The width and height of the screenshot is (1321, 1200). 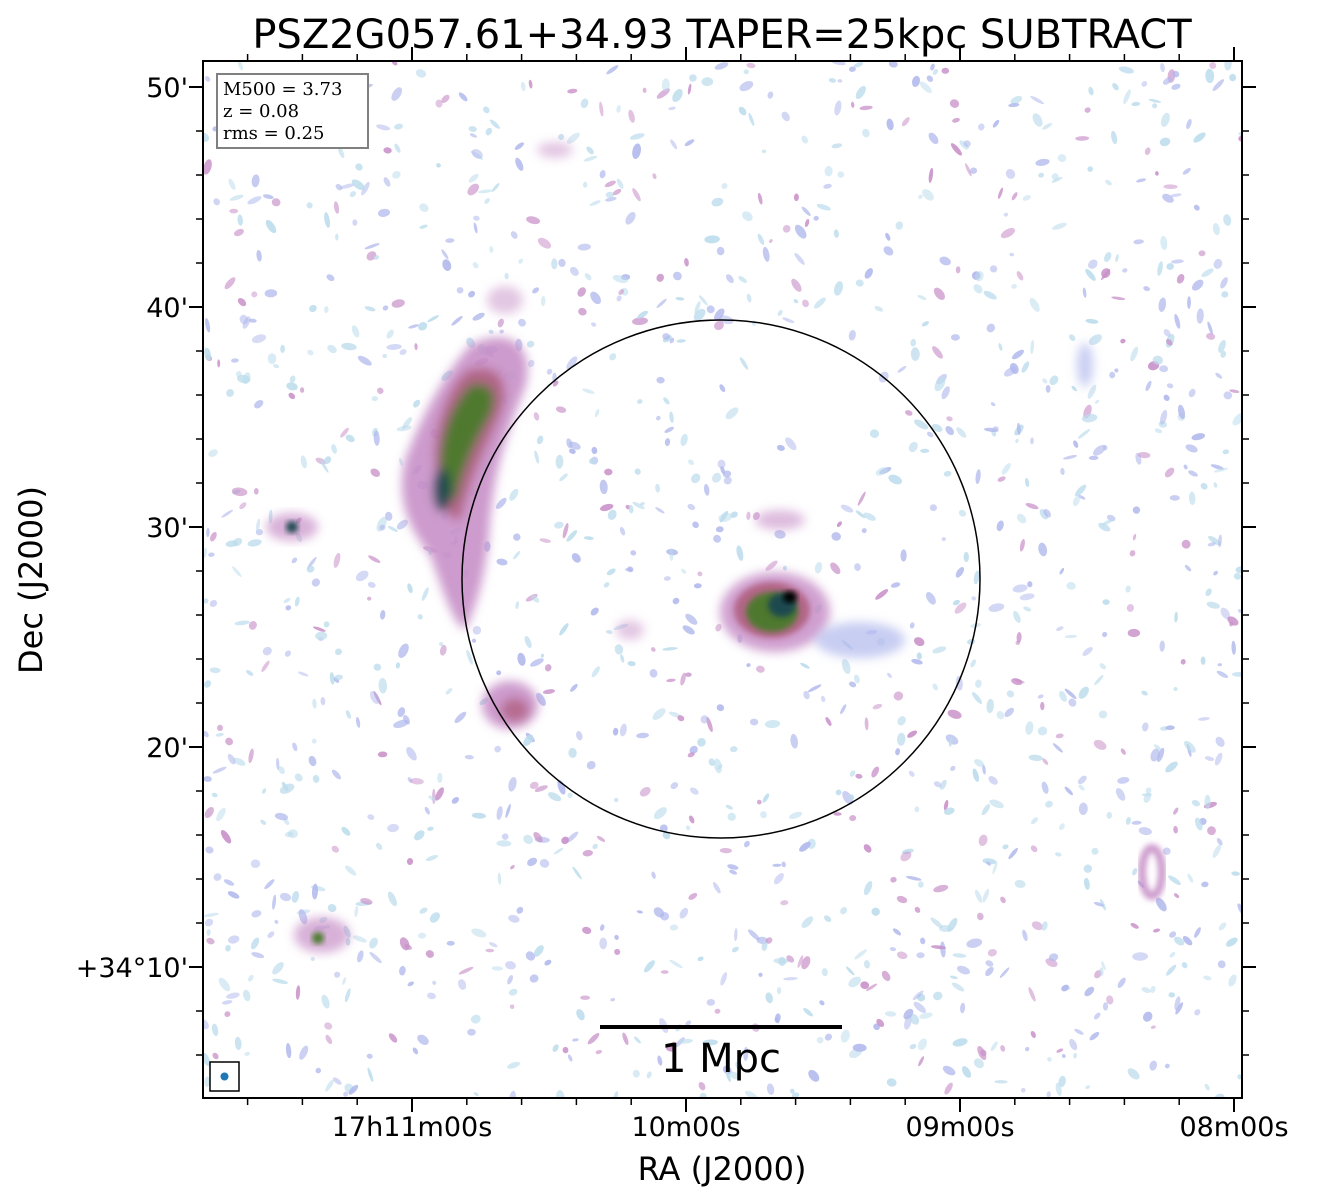 What do you see at coordinates (292, 111) in the screenshot?
I see `info-box: M500 = 3.73 z = 0.08 rms = 0.25` at bounding box center [292, 111].